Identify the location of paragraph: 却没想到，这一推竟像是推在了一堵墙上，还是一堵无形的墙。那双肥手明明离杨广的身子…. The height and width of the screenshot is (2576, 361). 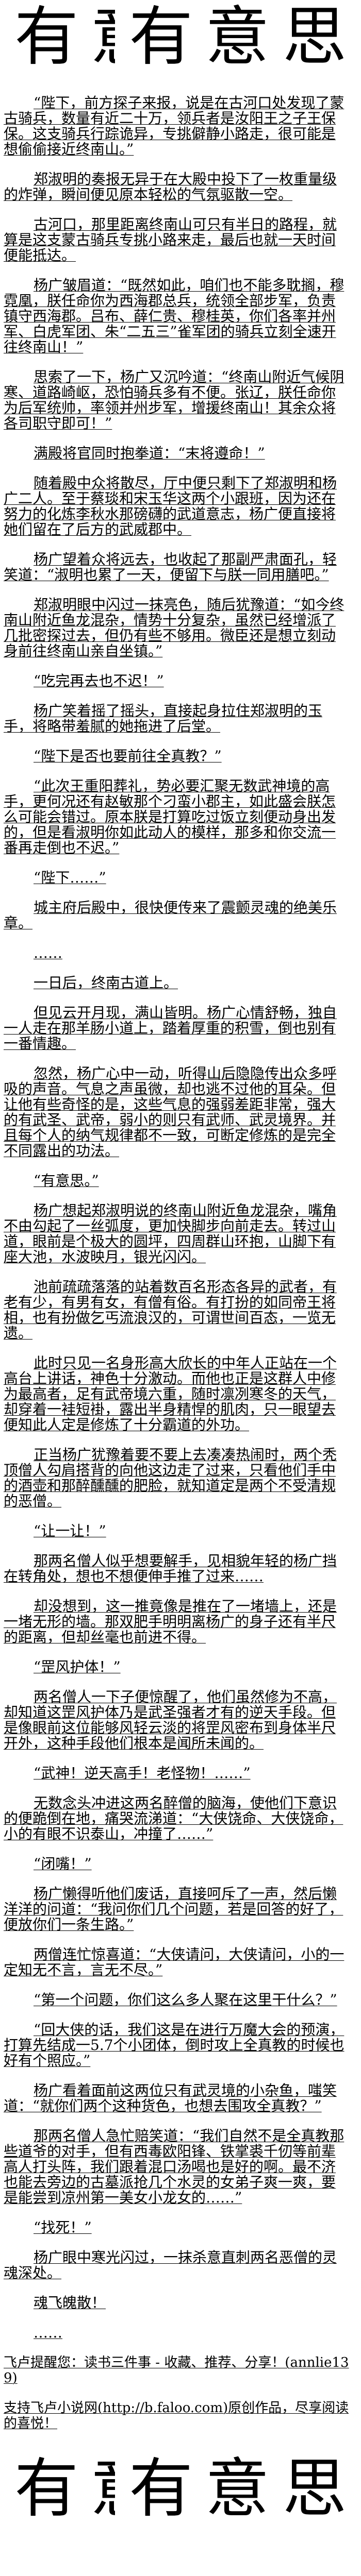
(170, 1622).